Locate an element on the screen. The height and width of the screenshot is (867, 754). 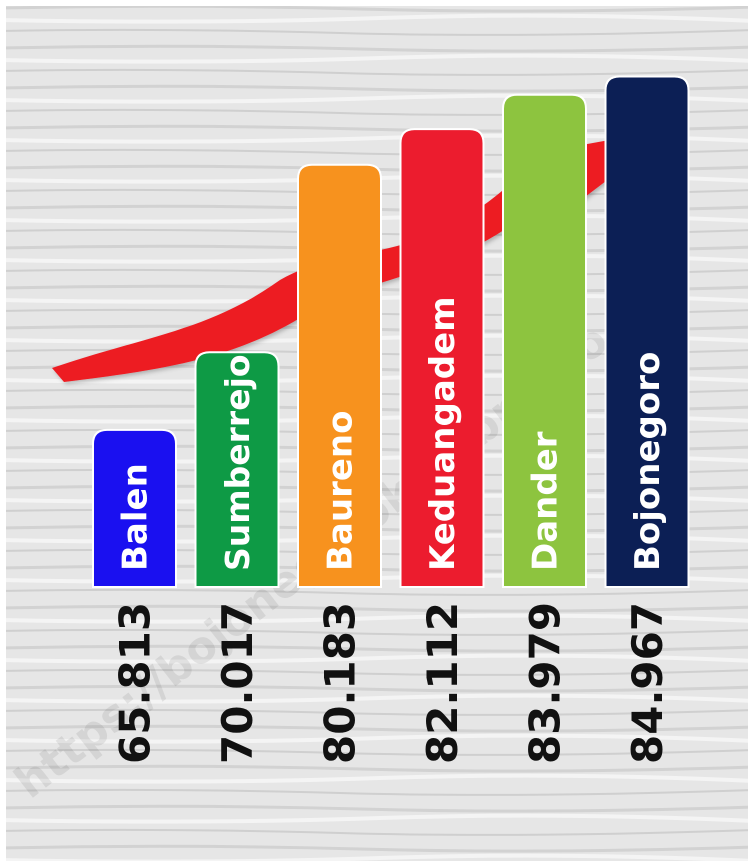
value-label-dander: 83.979 is located at coordinates (545, 683).